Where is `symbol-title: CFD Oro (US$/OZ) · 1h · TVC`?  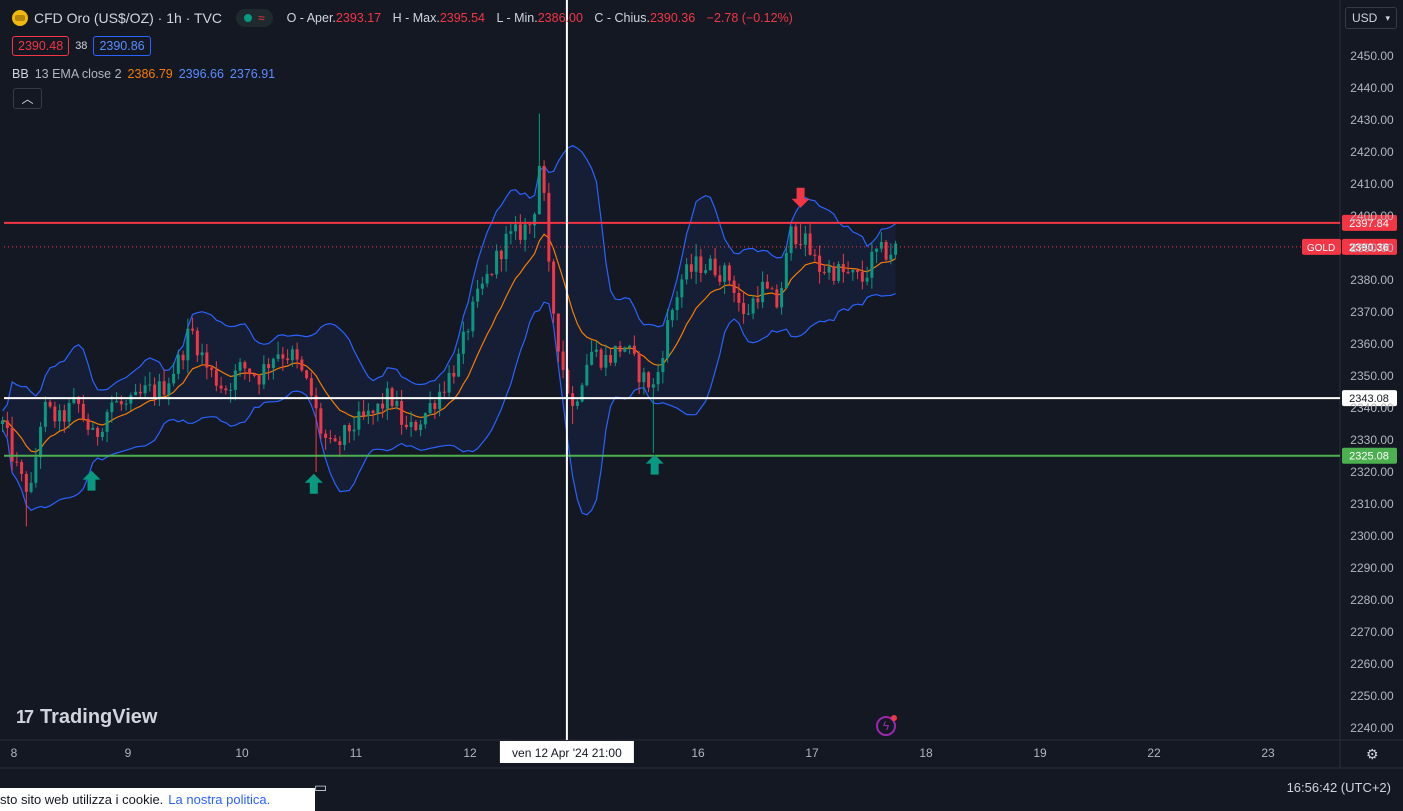
symbol-title: CFD Oro (US$/OZ) · 1h · TVC is located at coordinates (128, 18).